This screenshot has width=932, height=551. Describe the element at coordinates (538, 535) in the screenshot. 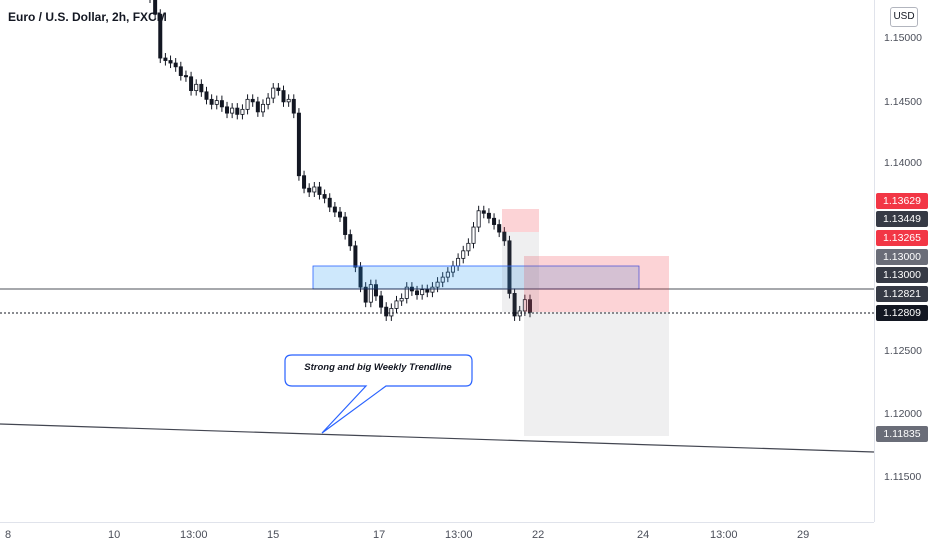

I see `time-label: 22` at that location.